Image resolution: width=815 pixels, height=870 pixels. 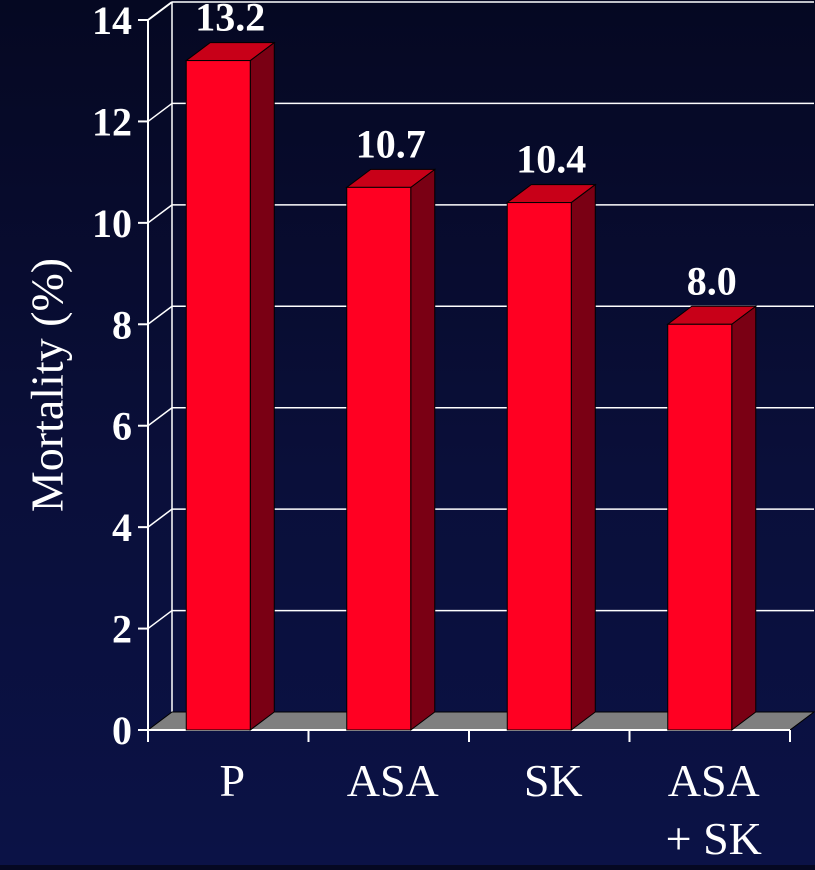 What do you see at coordinates (553, 780) in the screenshot?
I see `x-tick-label: SK` at bounding box center [553, 780].